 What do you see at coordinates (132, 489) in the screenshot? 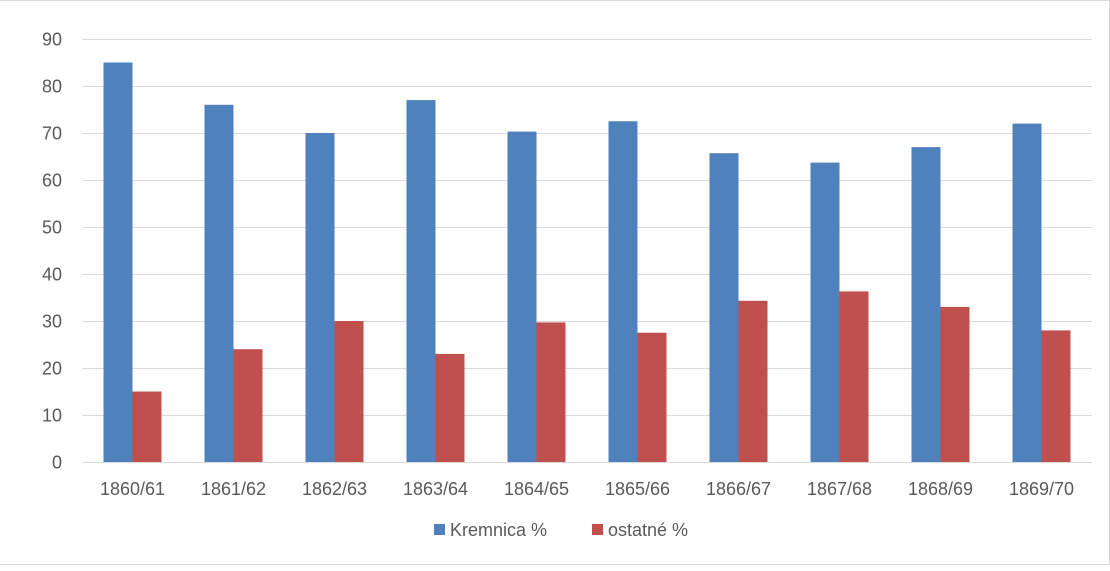
I see `x-tick-label: 1860/61` at bounding box center [132, 489].